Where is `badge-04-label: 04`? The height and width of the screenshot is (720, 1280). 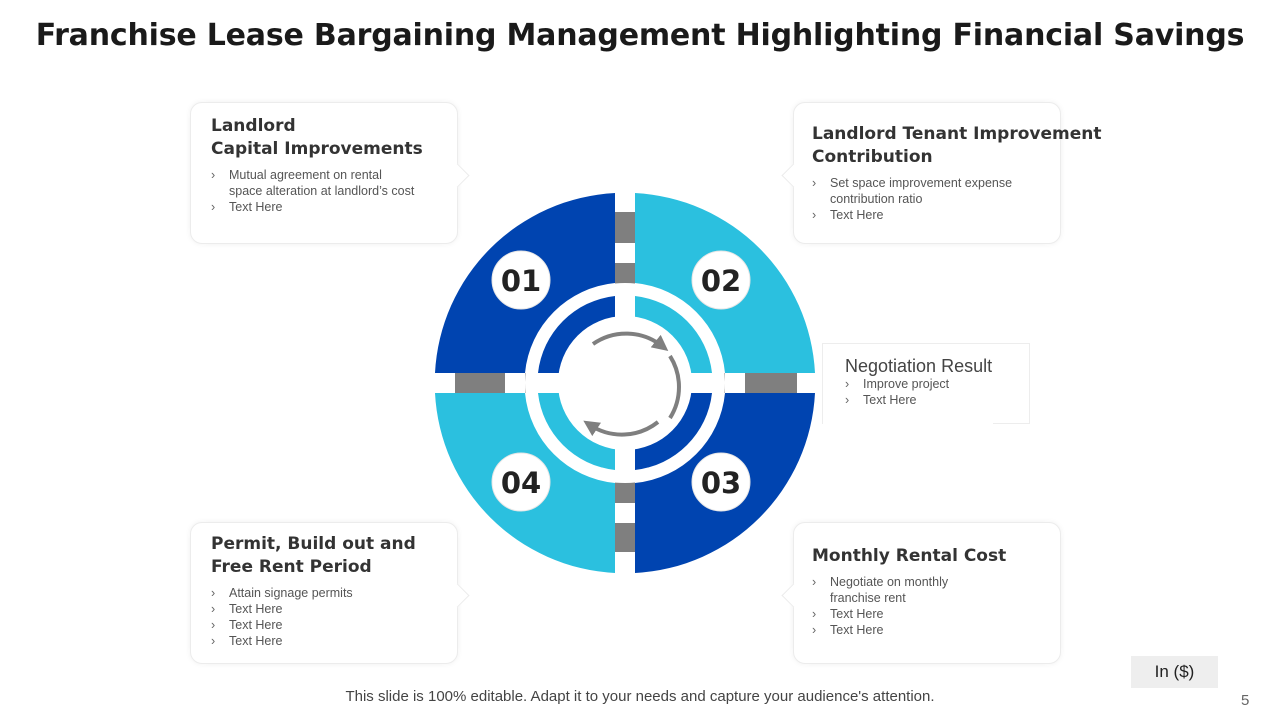 badge-04-label: 04 is located at coordinates (521, 483).